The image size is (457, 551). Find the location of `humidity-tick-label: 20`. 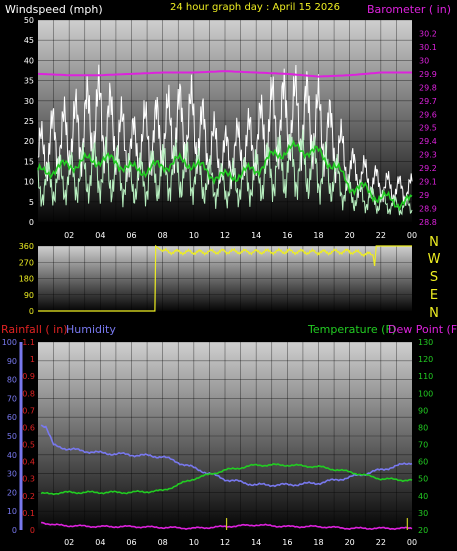

humidity-tick-label: 20 is located at coordinates (12, 492).